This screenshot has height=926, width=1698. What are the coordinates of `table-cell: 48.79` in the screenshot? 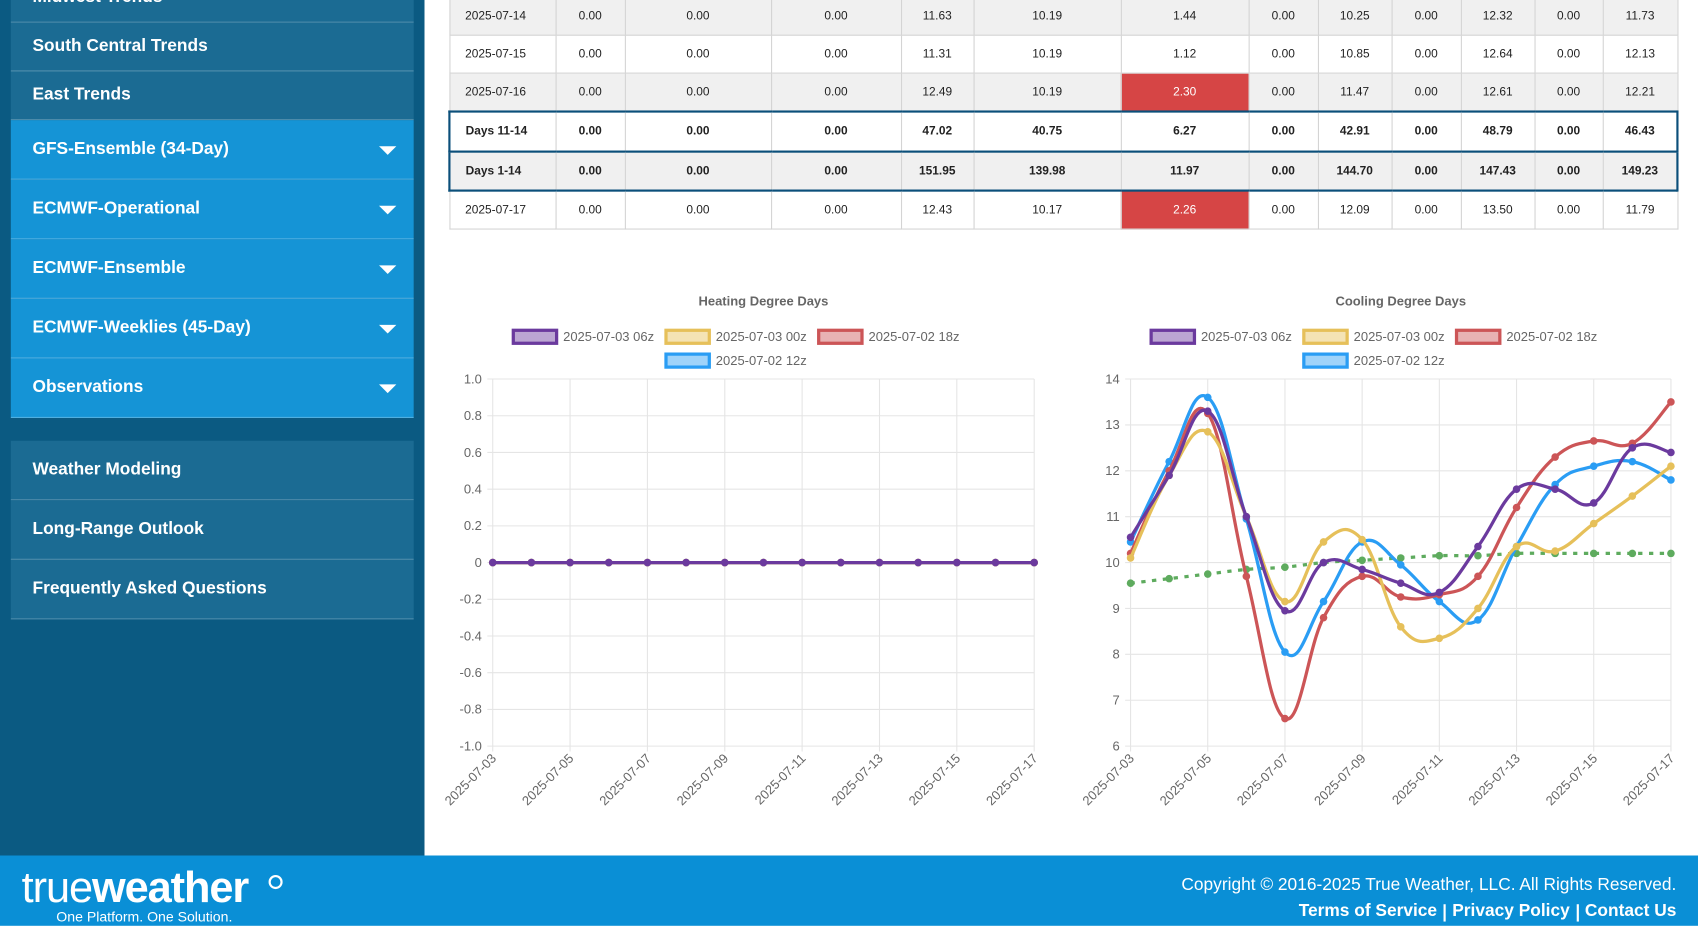 It's located at (1498, 131).